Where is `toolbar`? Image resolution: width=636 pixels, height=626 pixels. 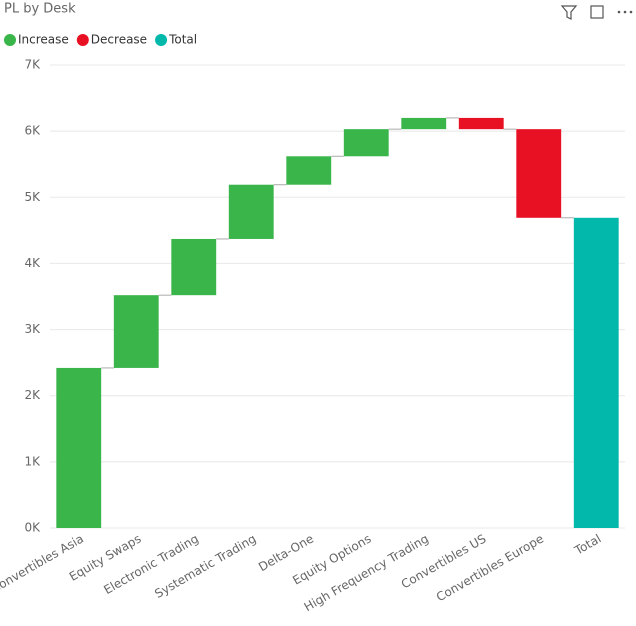
toolbar is located at coordinates (596, 12).